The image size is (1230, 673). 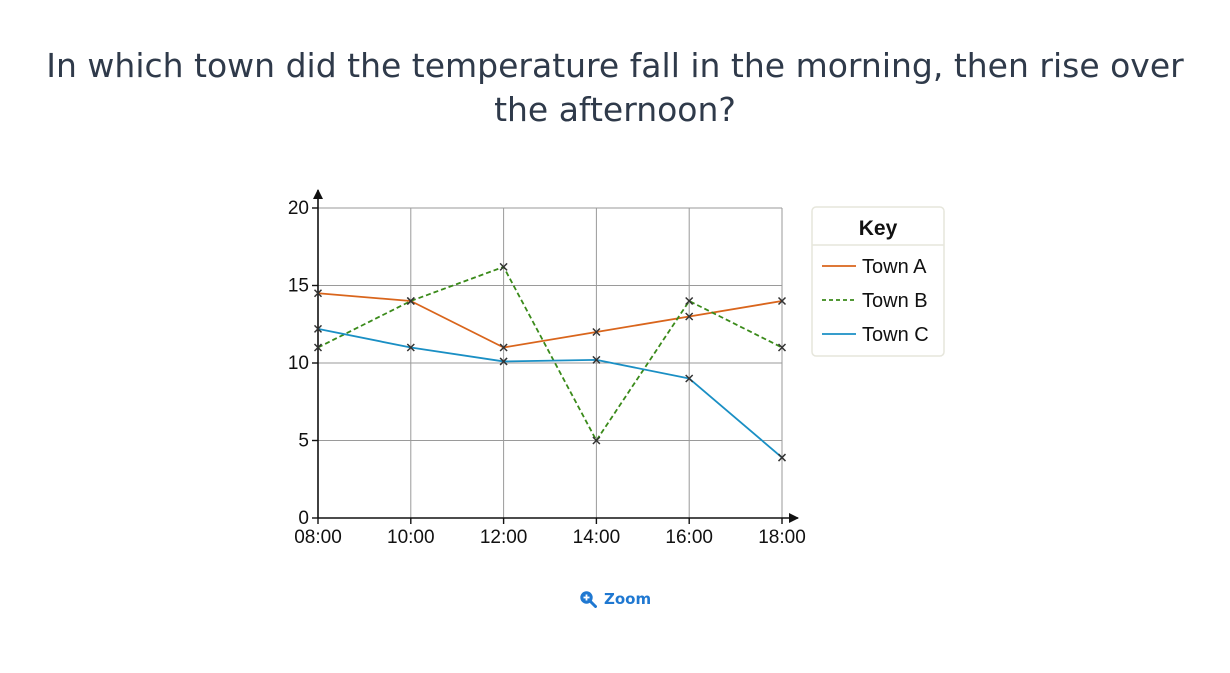 What do you see at coordinates (588, 599) in the screenshot?
I see `zoom-in-icon` at bounding box center [588, 599].